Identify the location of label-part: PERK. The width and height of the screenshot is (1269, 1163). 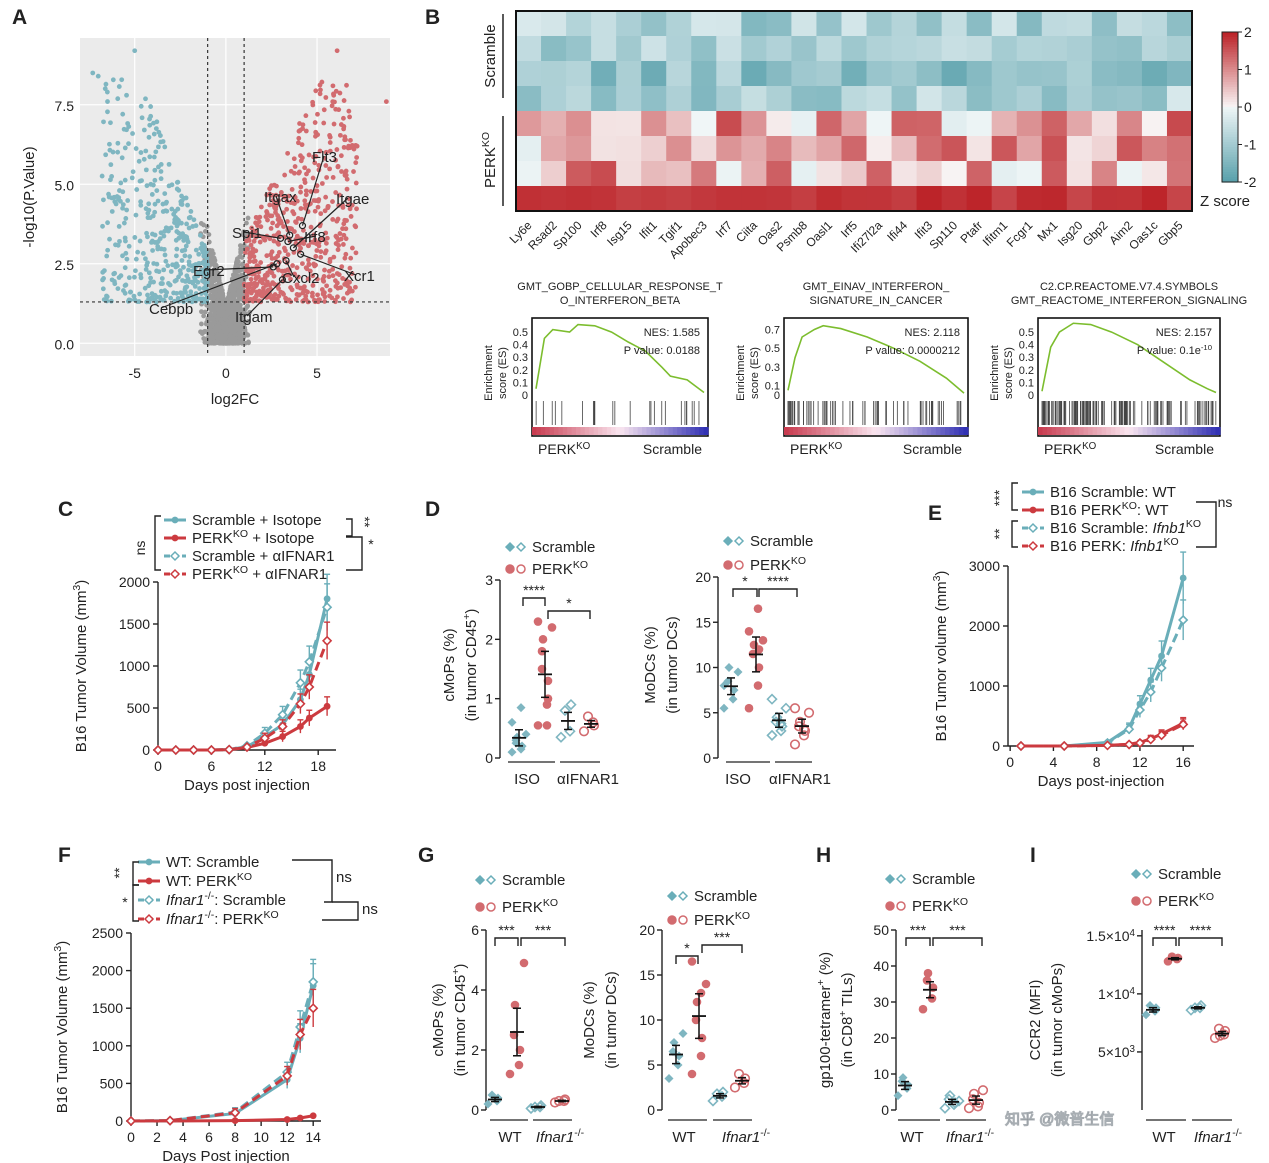
(932, 906).